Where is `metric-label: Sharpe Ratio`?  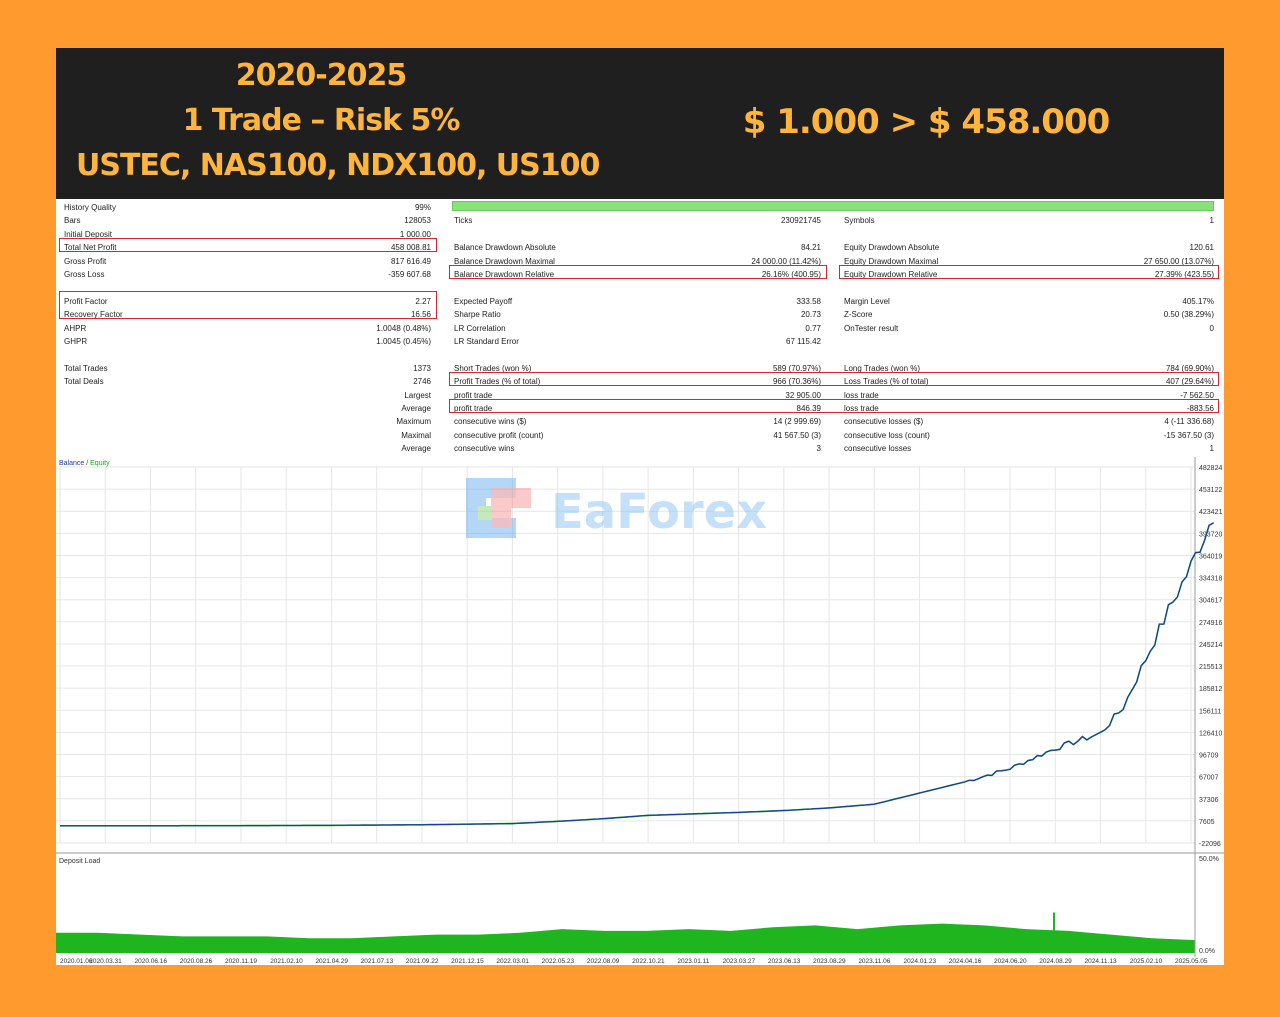
metric-label: Sharpe Ratio is located at coordinates (477, 315).